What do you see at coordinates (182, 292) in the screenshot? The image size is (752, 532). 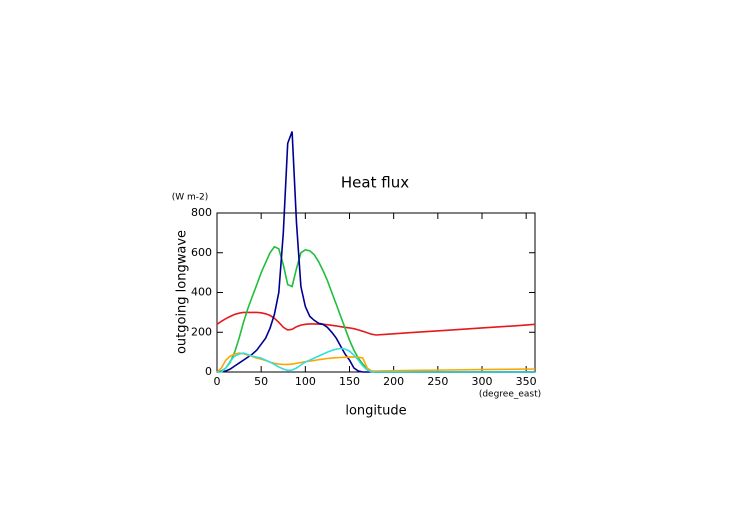 I see `y-axis-label: outgoing longwave` at bounding box center [182, 292].